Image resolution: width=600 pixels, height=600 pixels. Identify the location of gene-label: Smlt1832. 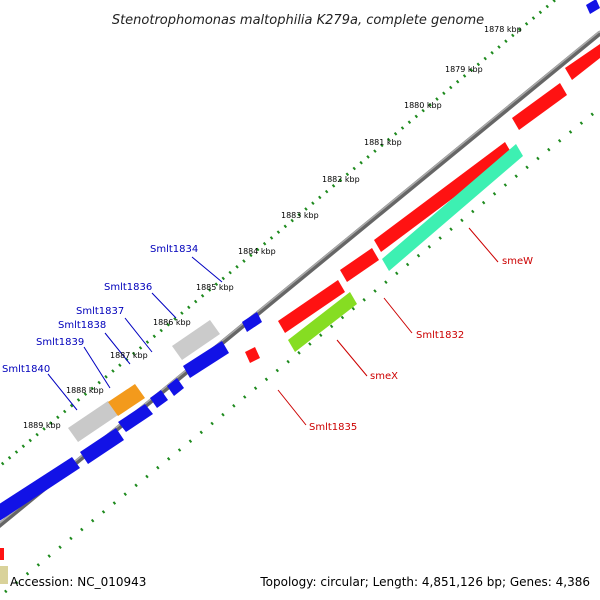
(440, 335).